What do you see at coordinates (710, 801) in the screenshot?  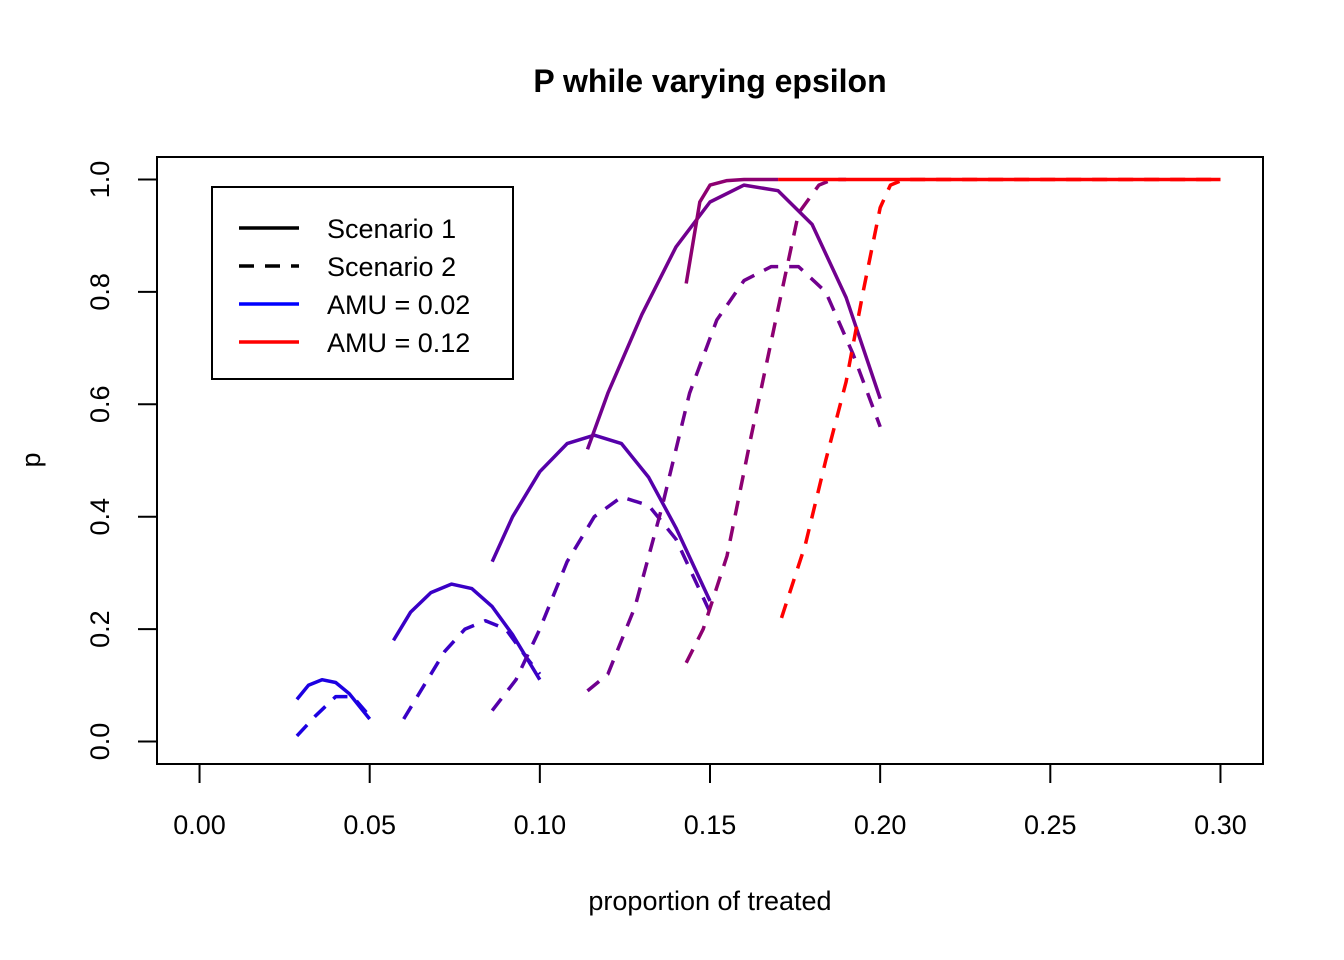 I see `x-axis: 0.00 0.05 0.10 0.15 0.20 0.25 0.30` at bounding box center [710, 801].